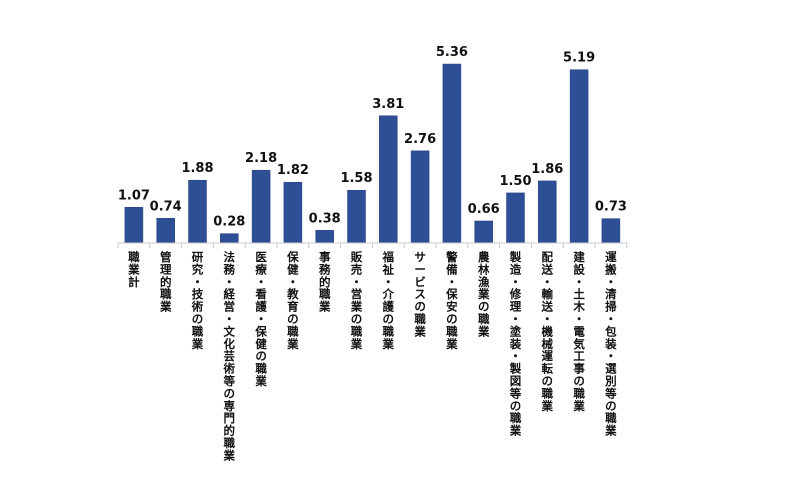 The width and height of the screenshot is (800, 500). I want to click on bar-value-label: 2.18, so click(261, 158).